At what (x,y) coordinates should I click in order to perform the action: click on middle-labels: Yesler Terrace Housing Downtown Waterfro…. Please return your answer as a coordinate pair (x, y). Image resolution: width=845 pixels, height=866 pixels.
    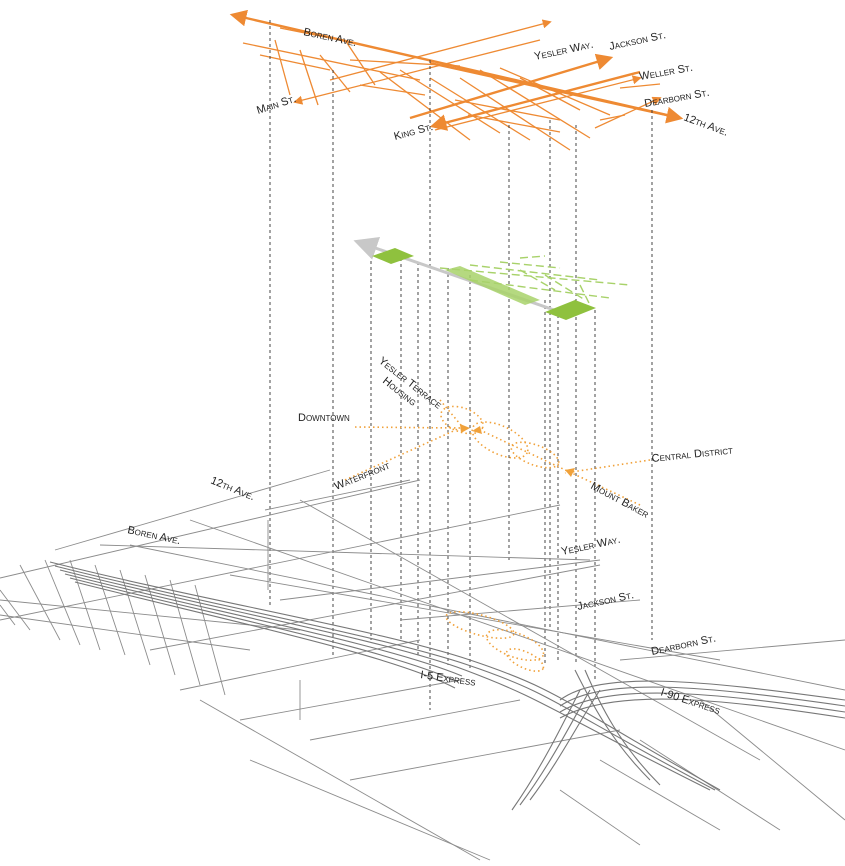
    Looking at the image, I should click on (516, 438).